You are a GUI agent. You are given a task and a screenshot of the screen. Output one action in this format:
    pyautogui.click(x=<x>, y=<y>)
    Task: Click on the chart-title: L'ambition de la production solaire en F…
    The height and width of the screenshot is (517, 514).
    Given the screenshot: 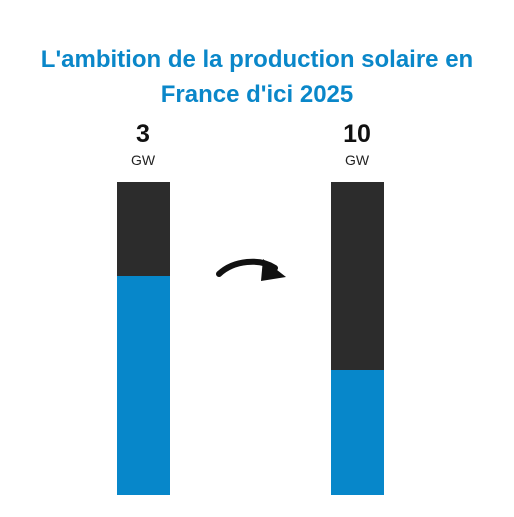 What is the action you would take?
    pyautogui.click(x=257, y=77)
    